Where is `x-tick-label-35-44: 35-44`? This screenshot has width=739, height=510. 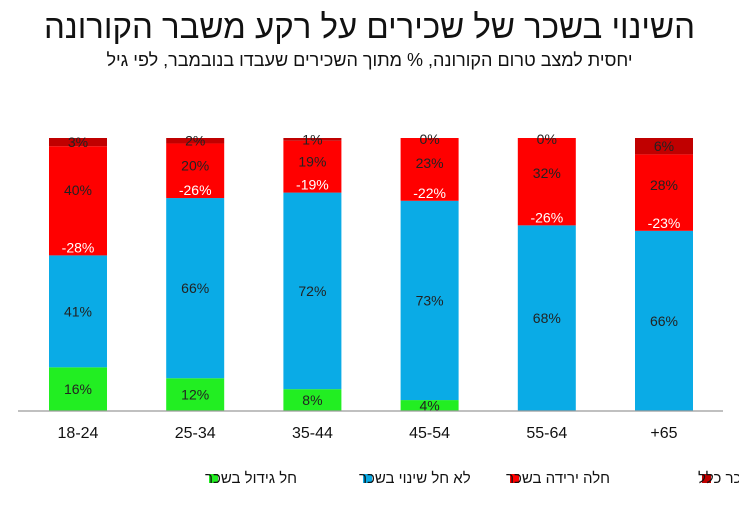
x-tick-label-35-44: 35-44 is located at coordinates (312, 433).